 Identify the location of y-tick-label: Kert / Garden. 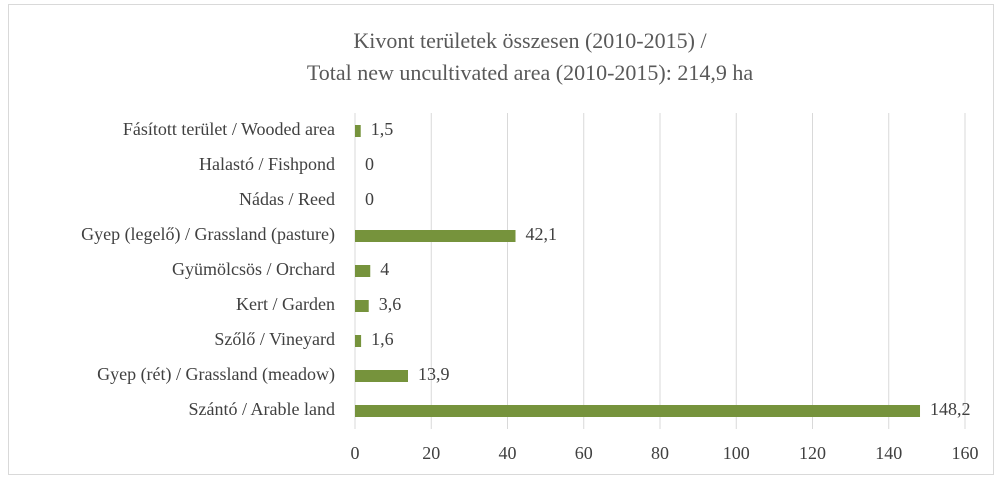
(285, 304).